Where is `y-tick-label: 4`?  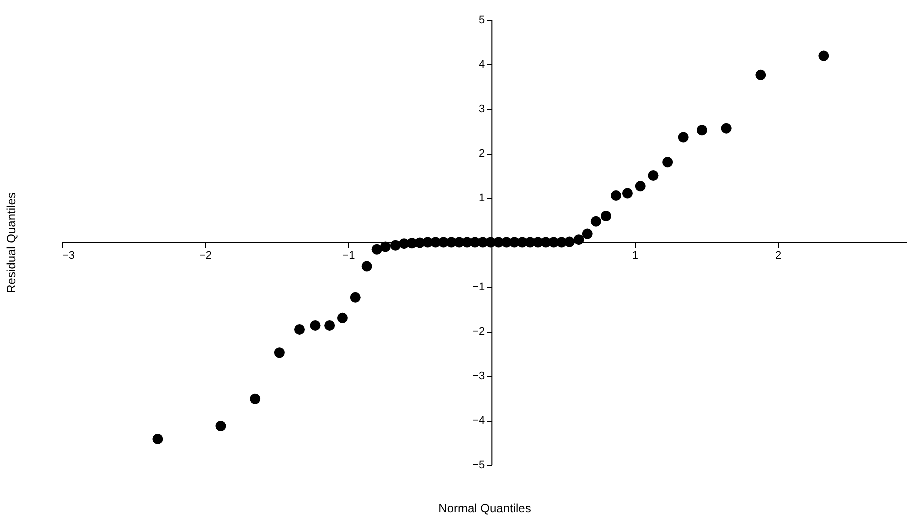 y-tick-label: 4 is located at coordinates (482, 65).